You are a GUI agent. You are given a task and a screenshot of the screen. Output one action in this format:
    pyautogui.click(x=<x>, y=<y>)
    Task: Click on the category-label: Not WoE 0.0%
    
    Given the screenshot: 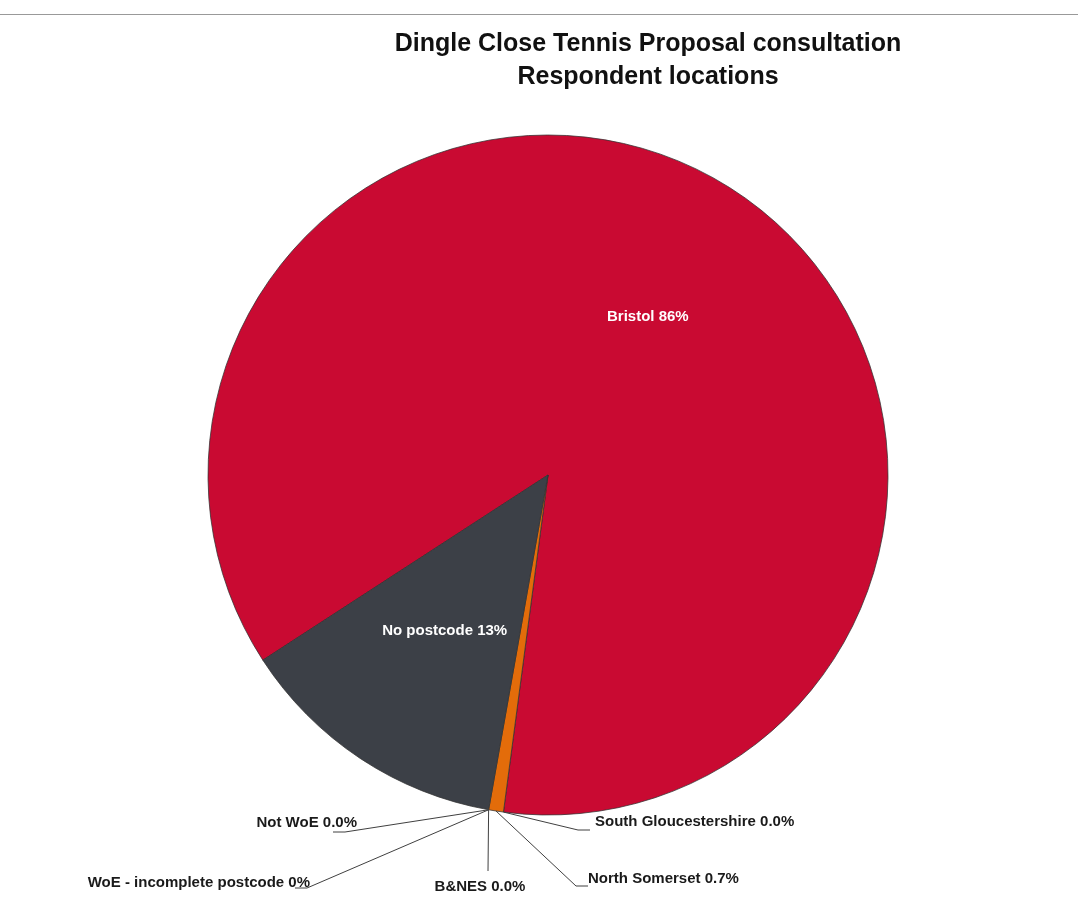 What is the action you would take?
    pyautogui.click(x=306, y=821)
    